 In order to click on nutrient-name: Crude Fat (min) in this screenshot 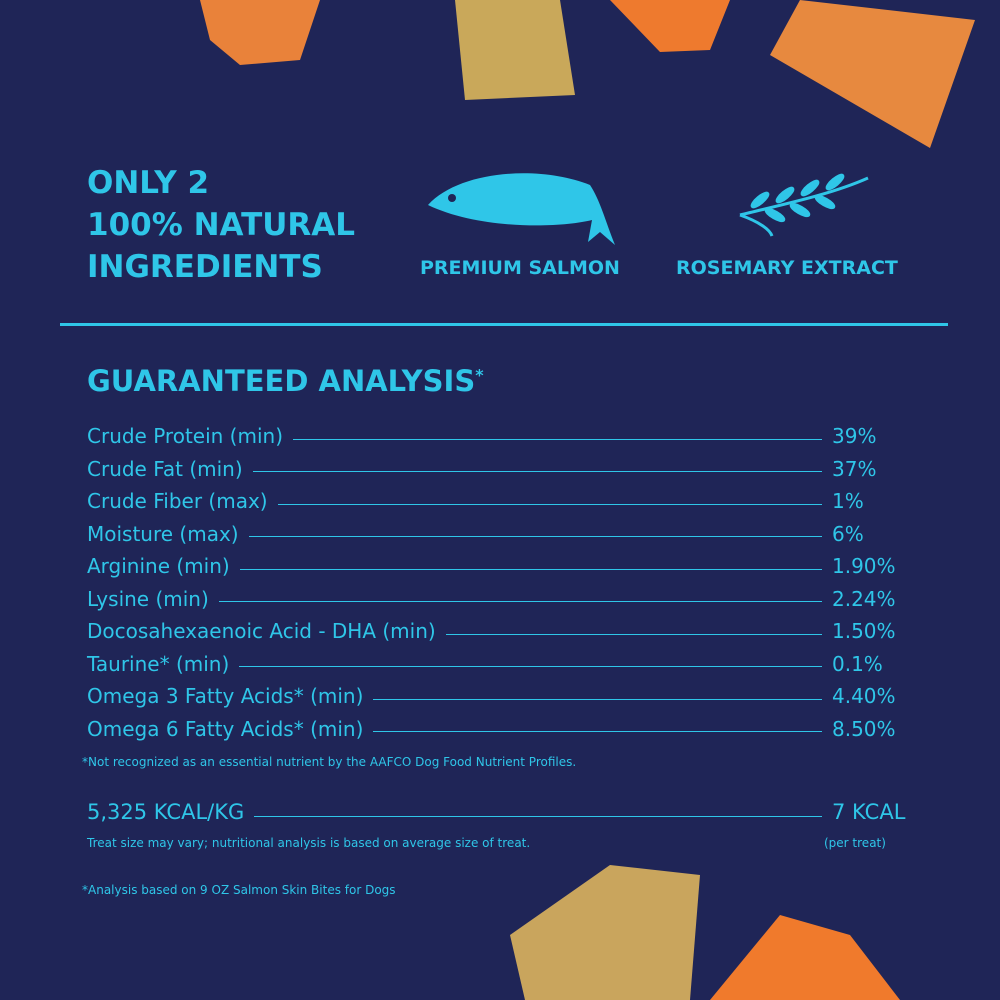, I will do `click(165, 468)`.